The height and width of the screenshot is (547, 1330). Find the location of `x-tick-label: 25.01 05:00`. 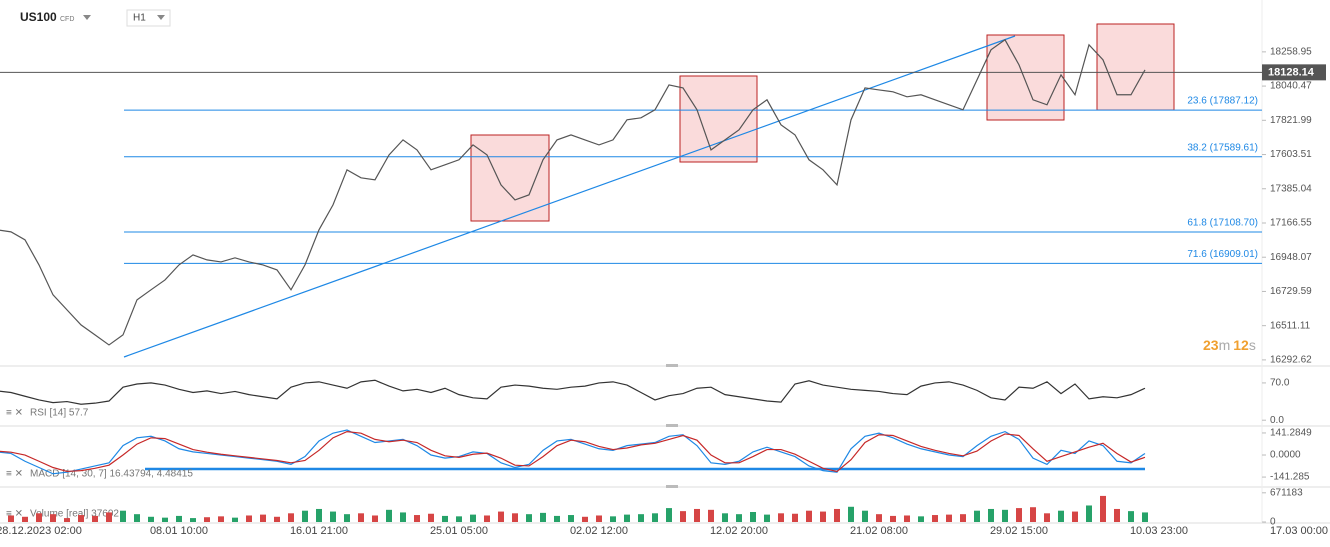

x-tick-label: 25.01 05:00 is located at coordinates (459, 531).